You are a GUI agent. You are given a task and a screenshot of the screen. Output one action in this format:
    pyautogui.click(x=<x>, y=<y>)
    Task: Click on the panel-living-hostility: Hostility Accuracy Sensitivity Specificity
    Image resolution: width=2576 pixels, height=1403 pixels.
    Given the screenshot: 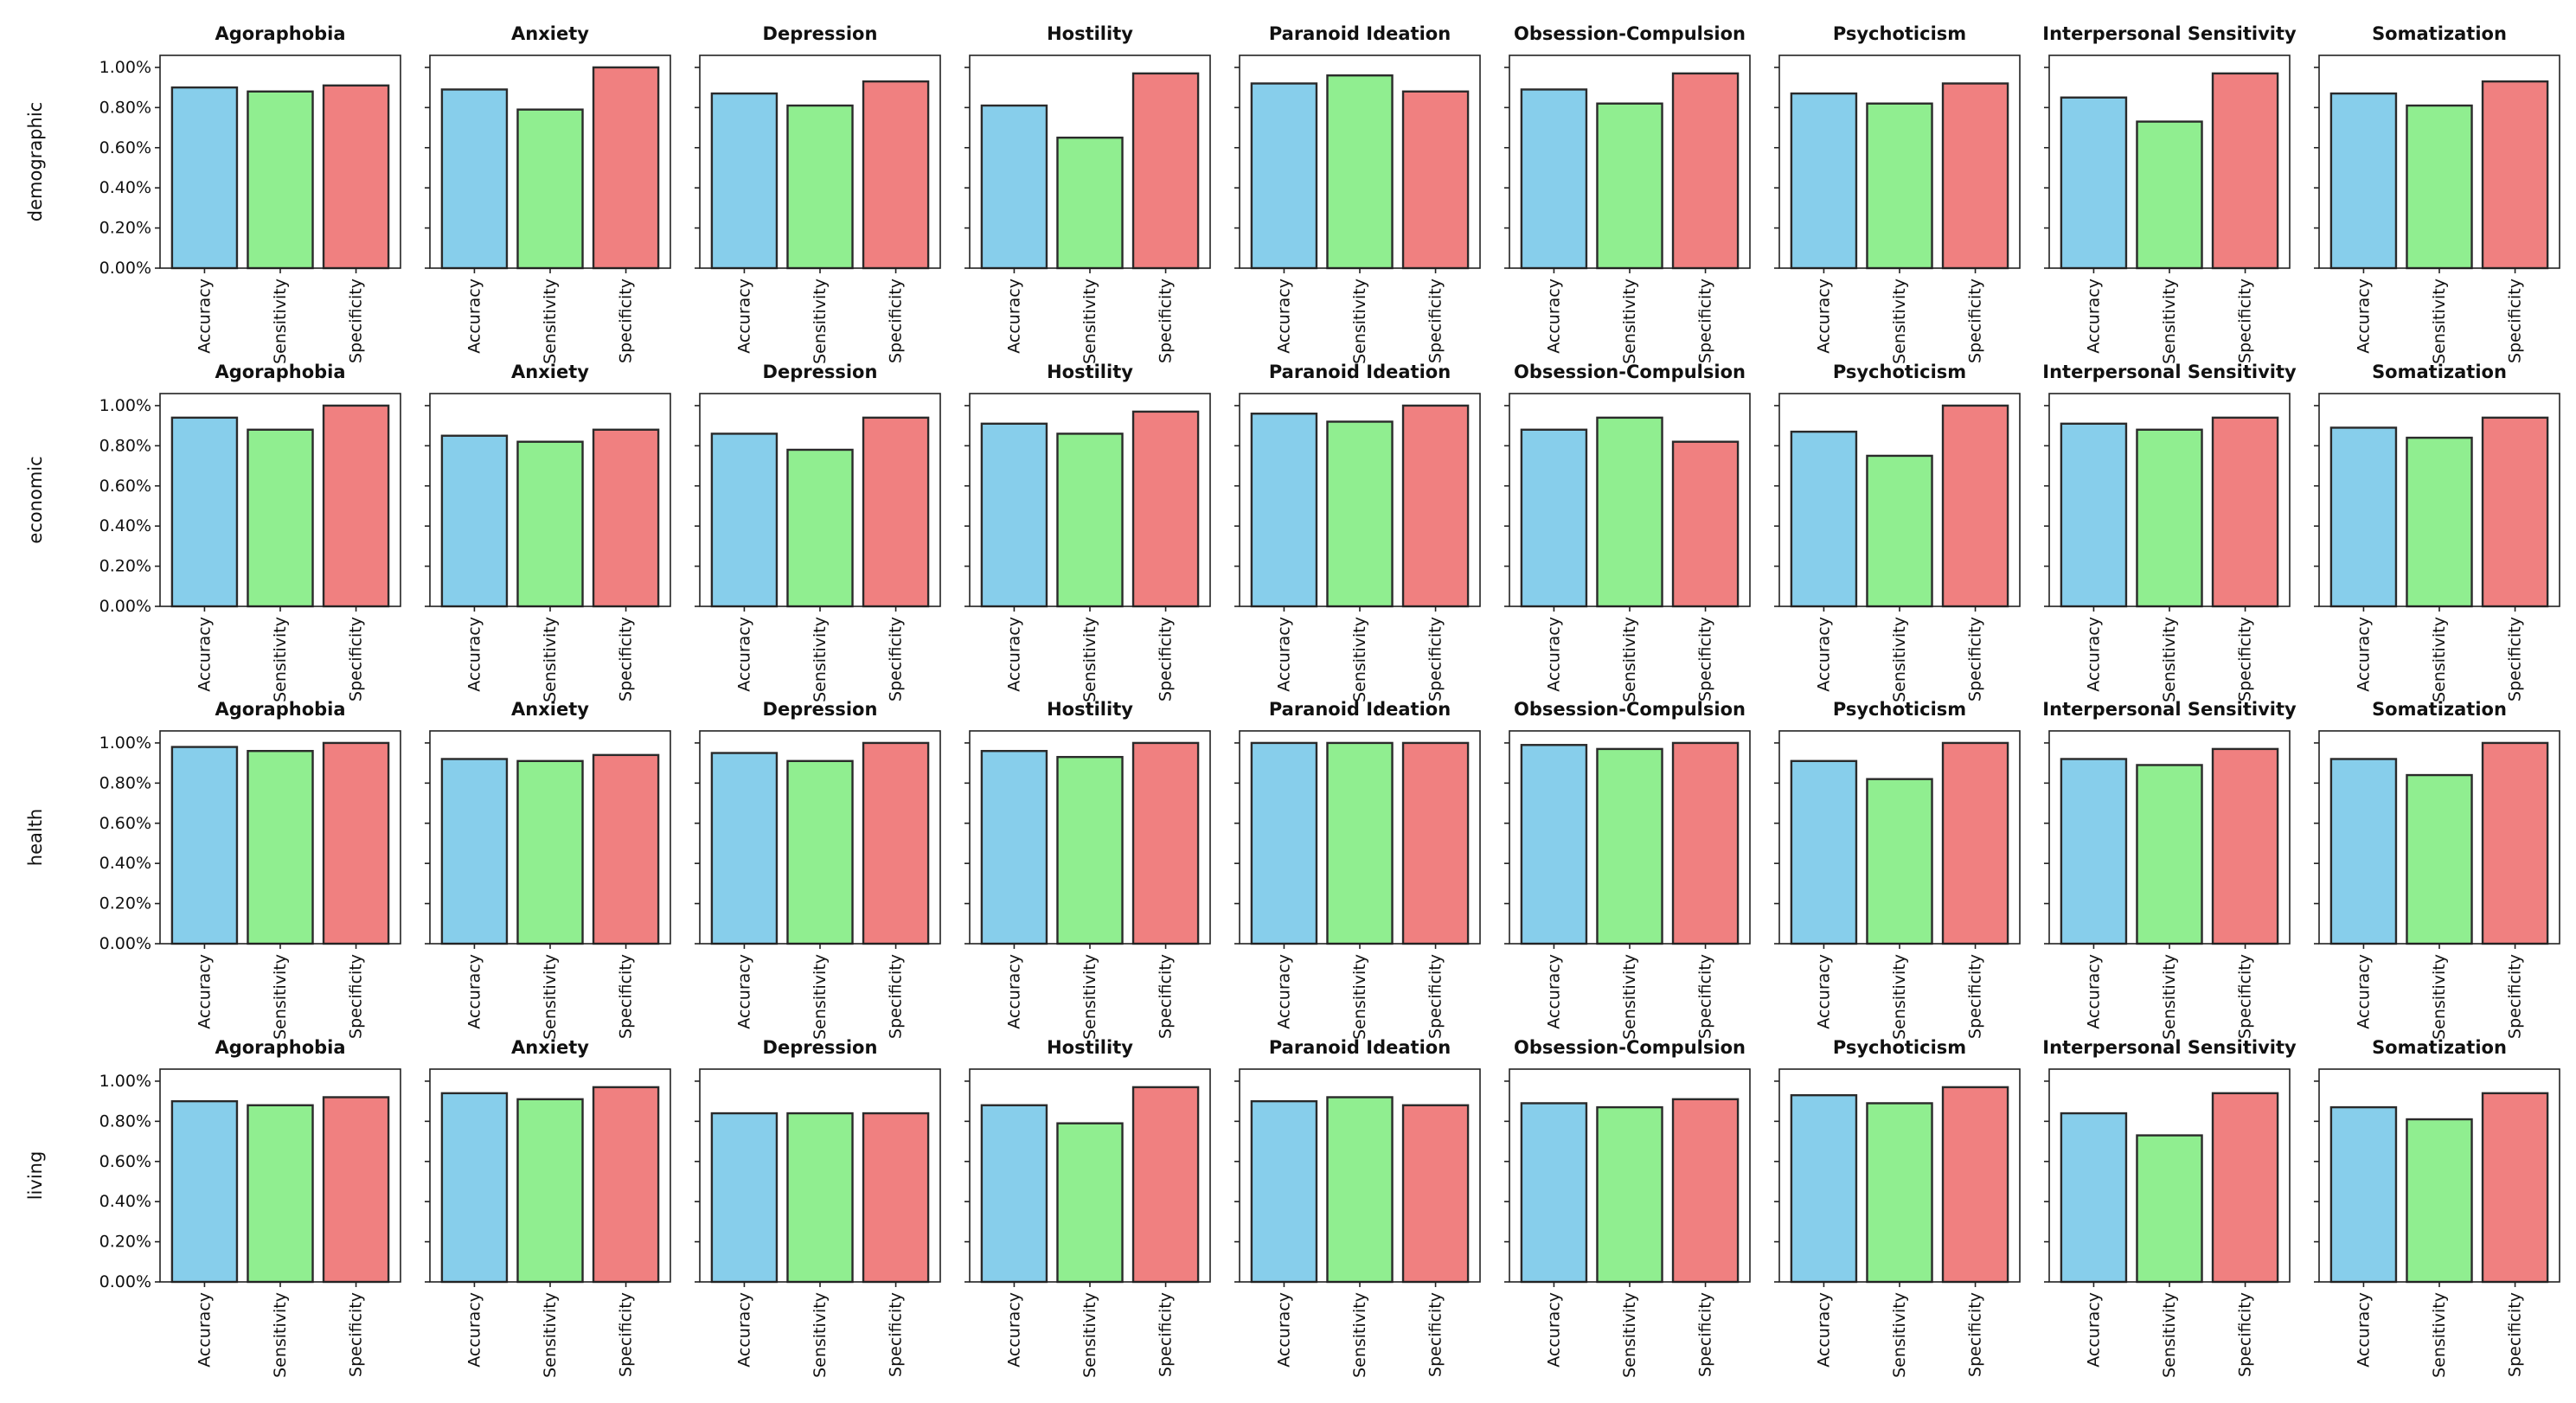 What is the action you would take?
    pyautogui.click(x=1087, y=1208)
    